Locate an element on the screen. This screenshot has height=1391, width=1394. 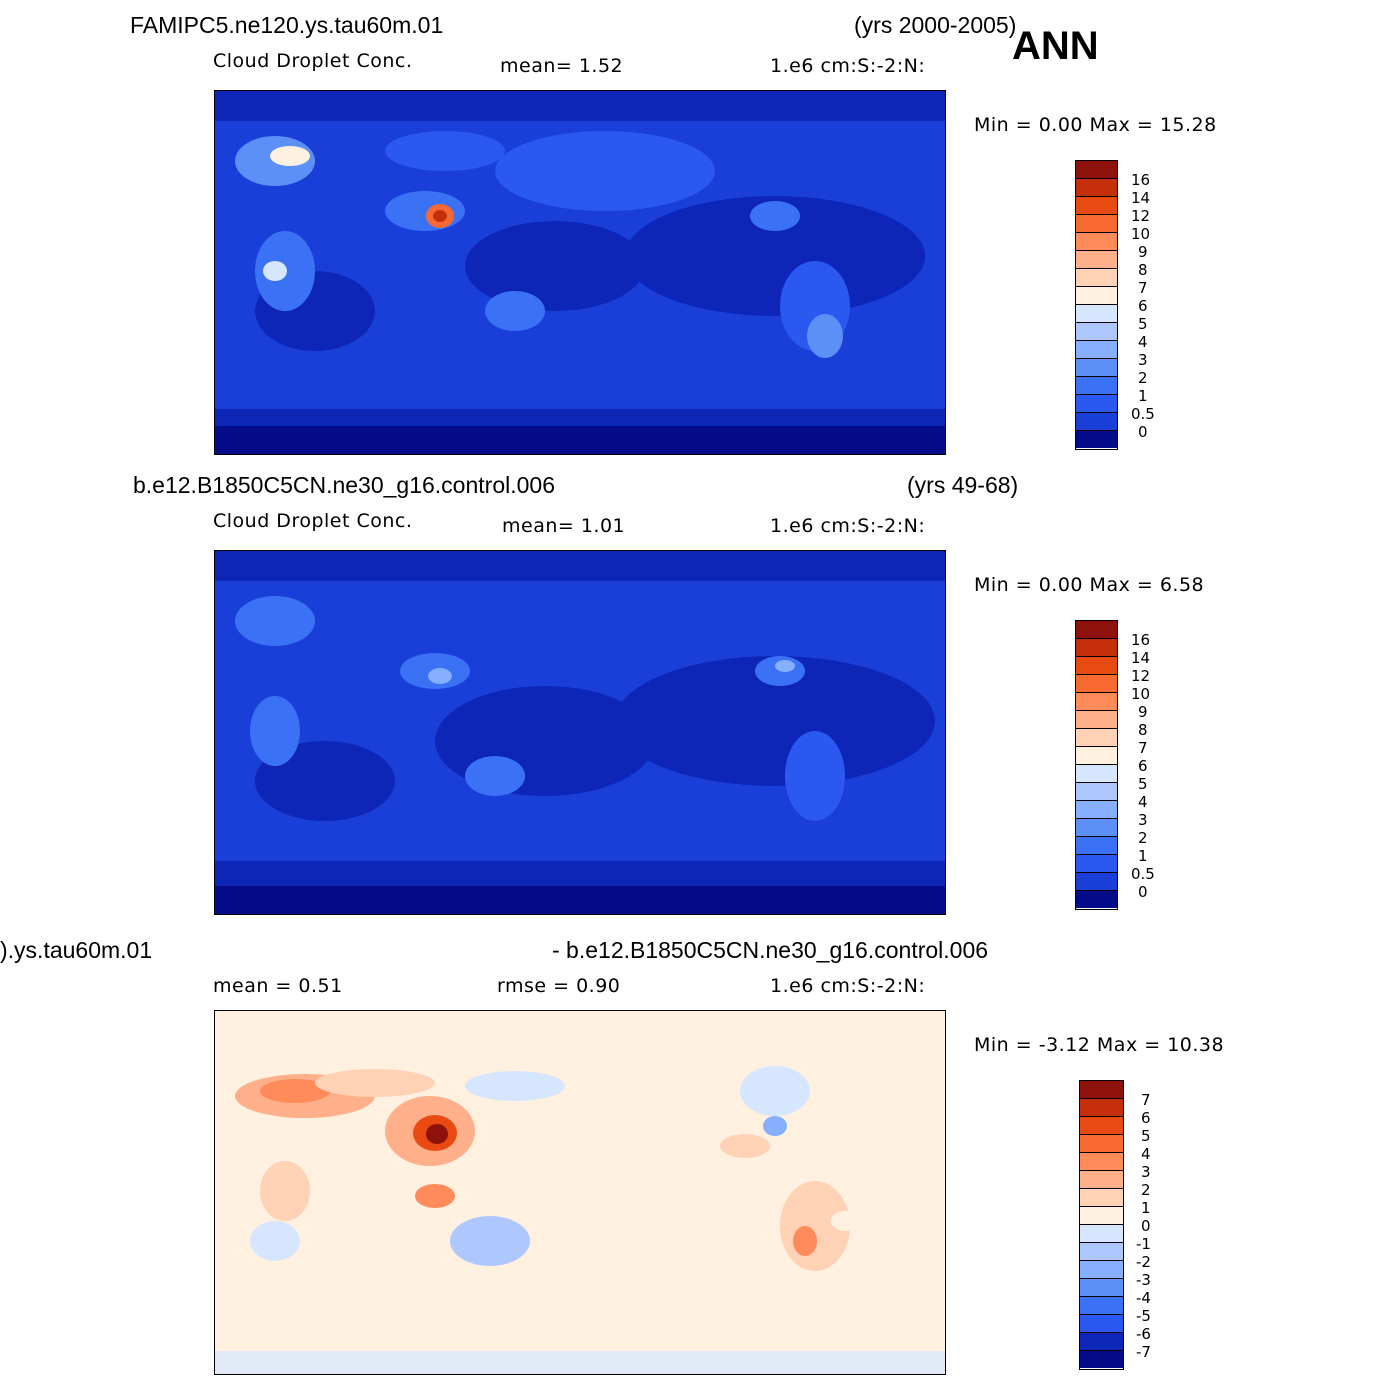
panel2-units: 1.e6 cm:S:-2:N: is located at coordinates (848, 526).